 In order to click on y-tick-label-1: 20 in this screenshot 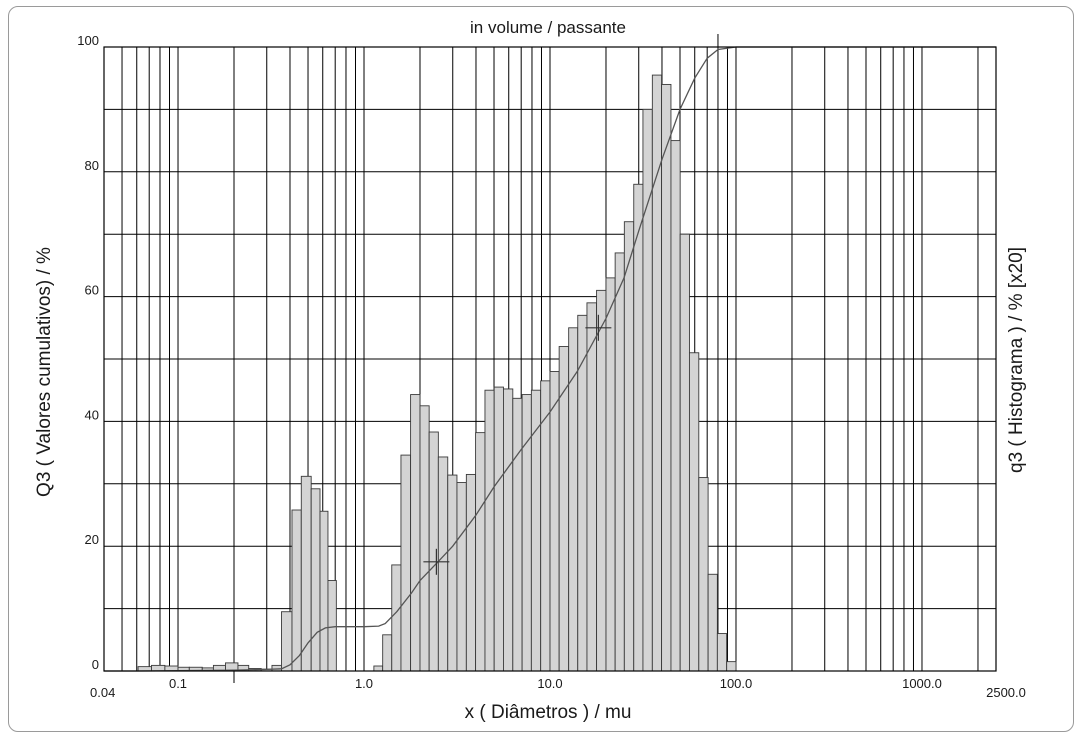, I will do `click(92, 539)`.